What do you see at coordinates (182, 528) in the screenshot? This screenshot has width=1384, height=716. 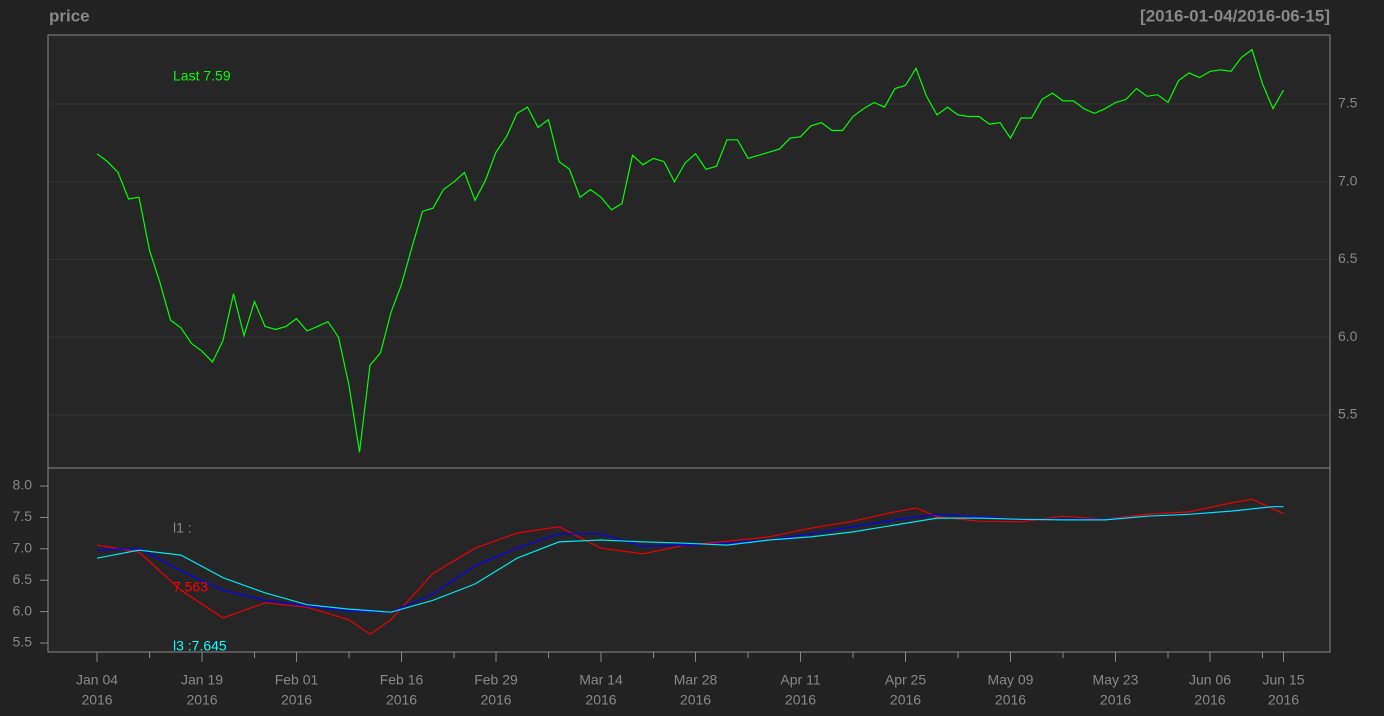 I see `indicator-label: l1 :` at bounding box center [182, 528].